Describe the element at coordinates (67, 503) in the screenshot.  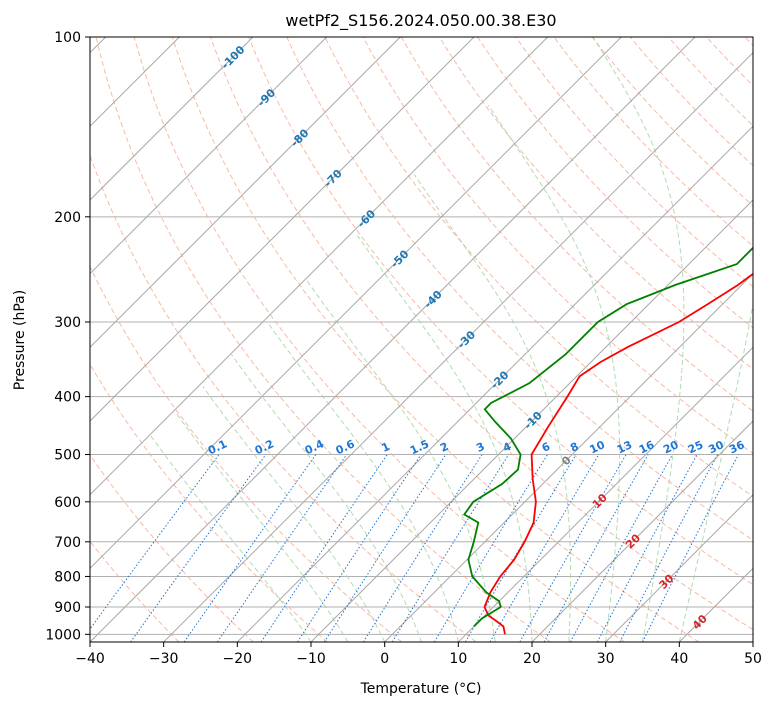
I see `y-tick-label: 600` at that location.